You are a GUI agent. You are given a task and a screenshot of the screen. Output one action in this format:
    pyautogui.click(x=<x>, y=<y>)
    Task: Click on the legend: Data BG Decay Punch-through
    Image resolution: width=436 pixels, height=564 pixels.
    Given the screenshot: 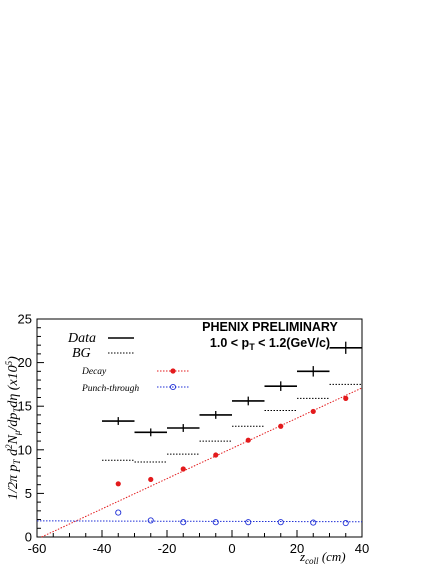 What is the action you would take?
    pyautogui.click(x=128, y=362)
    